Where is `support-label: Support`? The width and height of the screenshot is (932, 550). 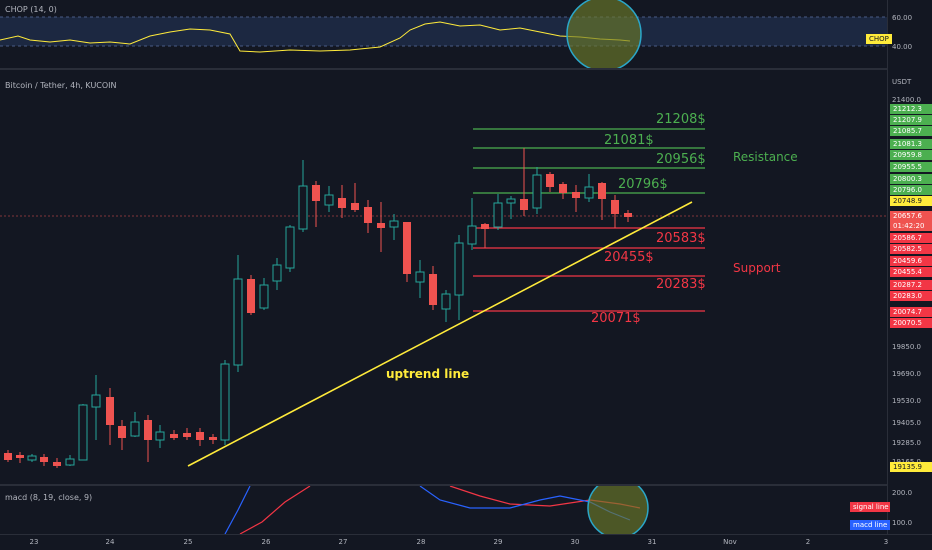
support-label: Support is located at coordinates (757, 268).